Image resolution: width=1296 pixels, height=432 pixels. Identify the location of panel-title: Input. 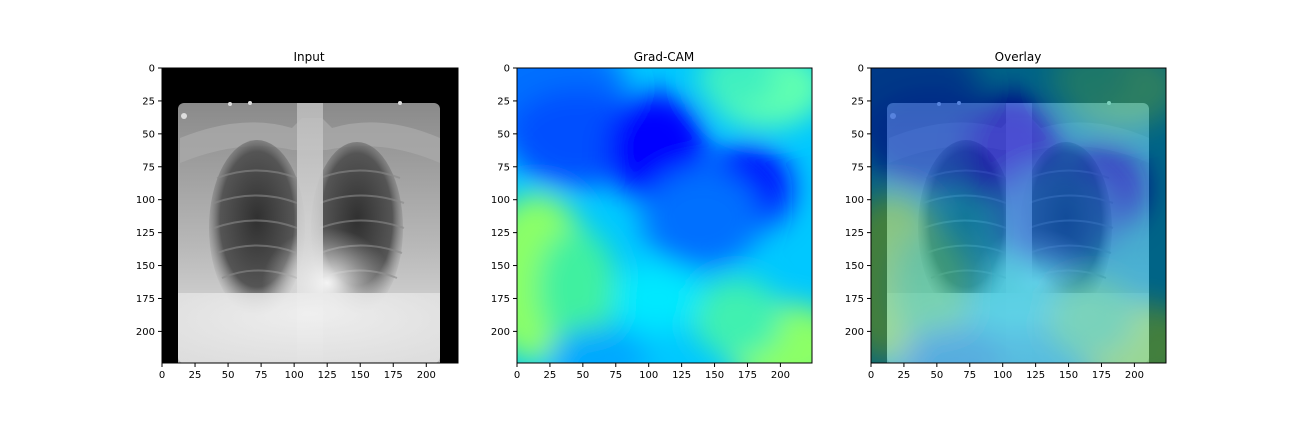
(308, 57).